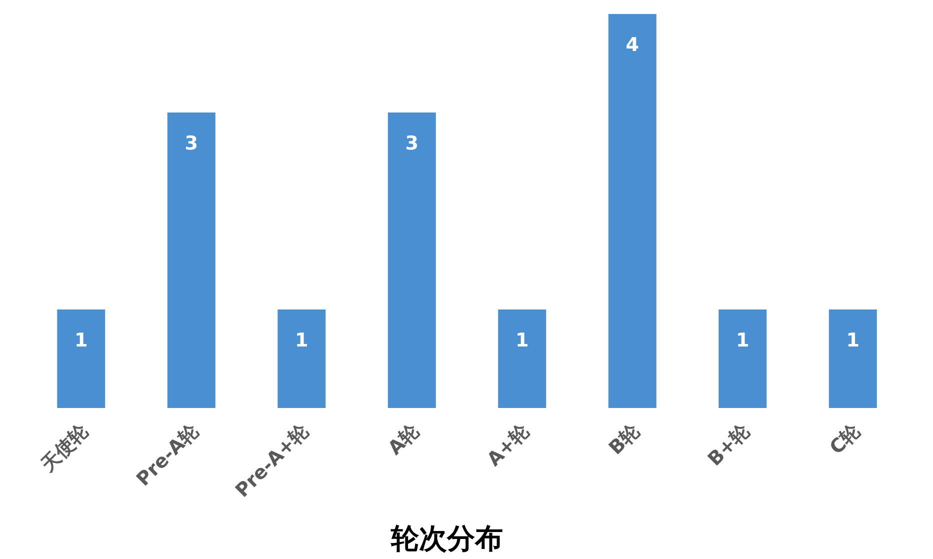 The image size is (933, 559). Describe the element at coordinates (508, 445) in the screenshot. I see `x-tick-label: A+轮` at that location.